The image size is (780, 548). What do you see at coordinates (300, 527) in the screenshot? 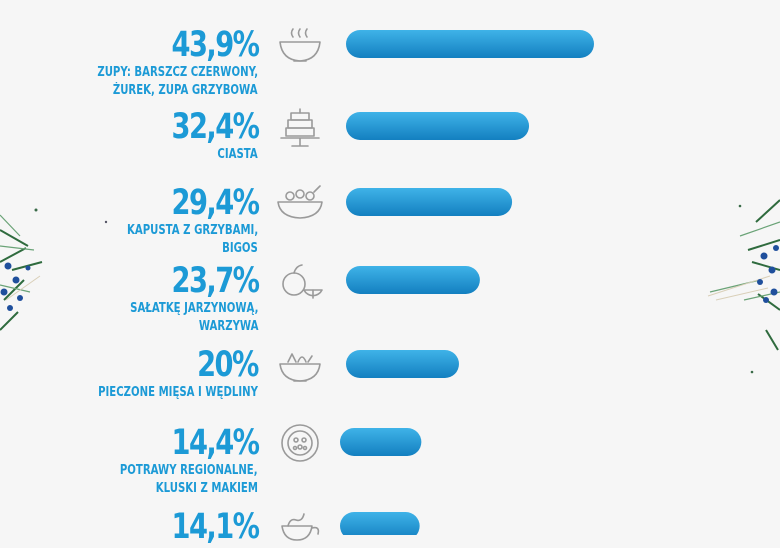
I see `noodles-icon` at bounding box center [300, 527].